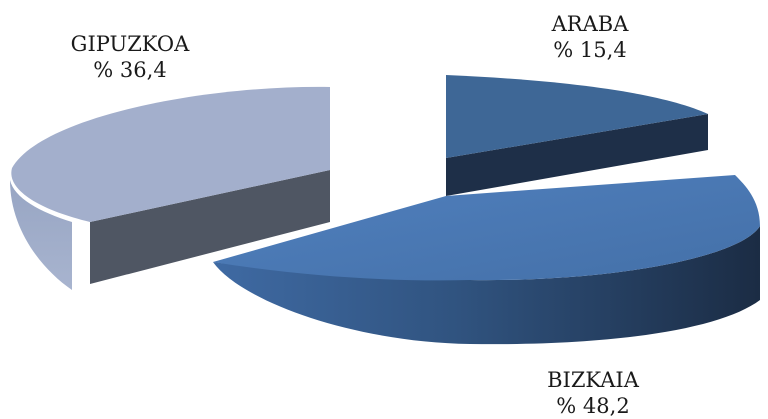 The height and width of the screenshot is (419, 768). I want to click on label-gipuzkoa-name: GIPUZKOA, so click(130, 44).